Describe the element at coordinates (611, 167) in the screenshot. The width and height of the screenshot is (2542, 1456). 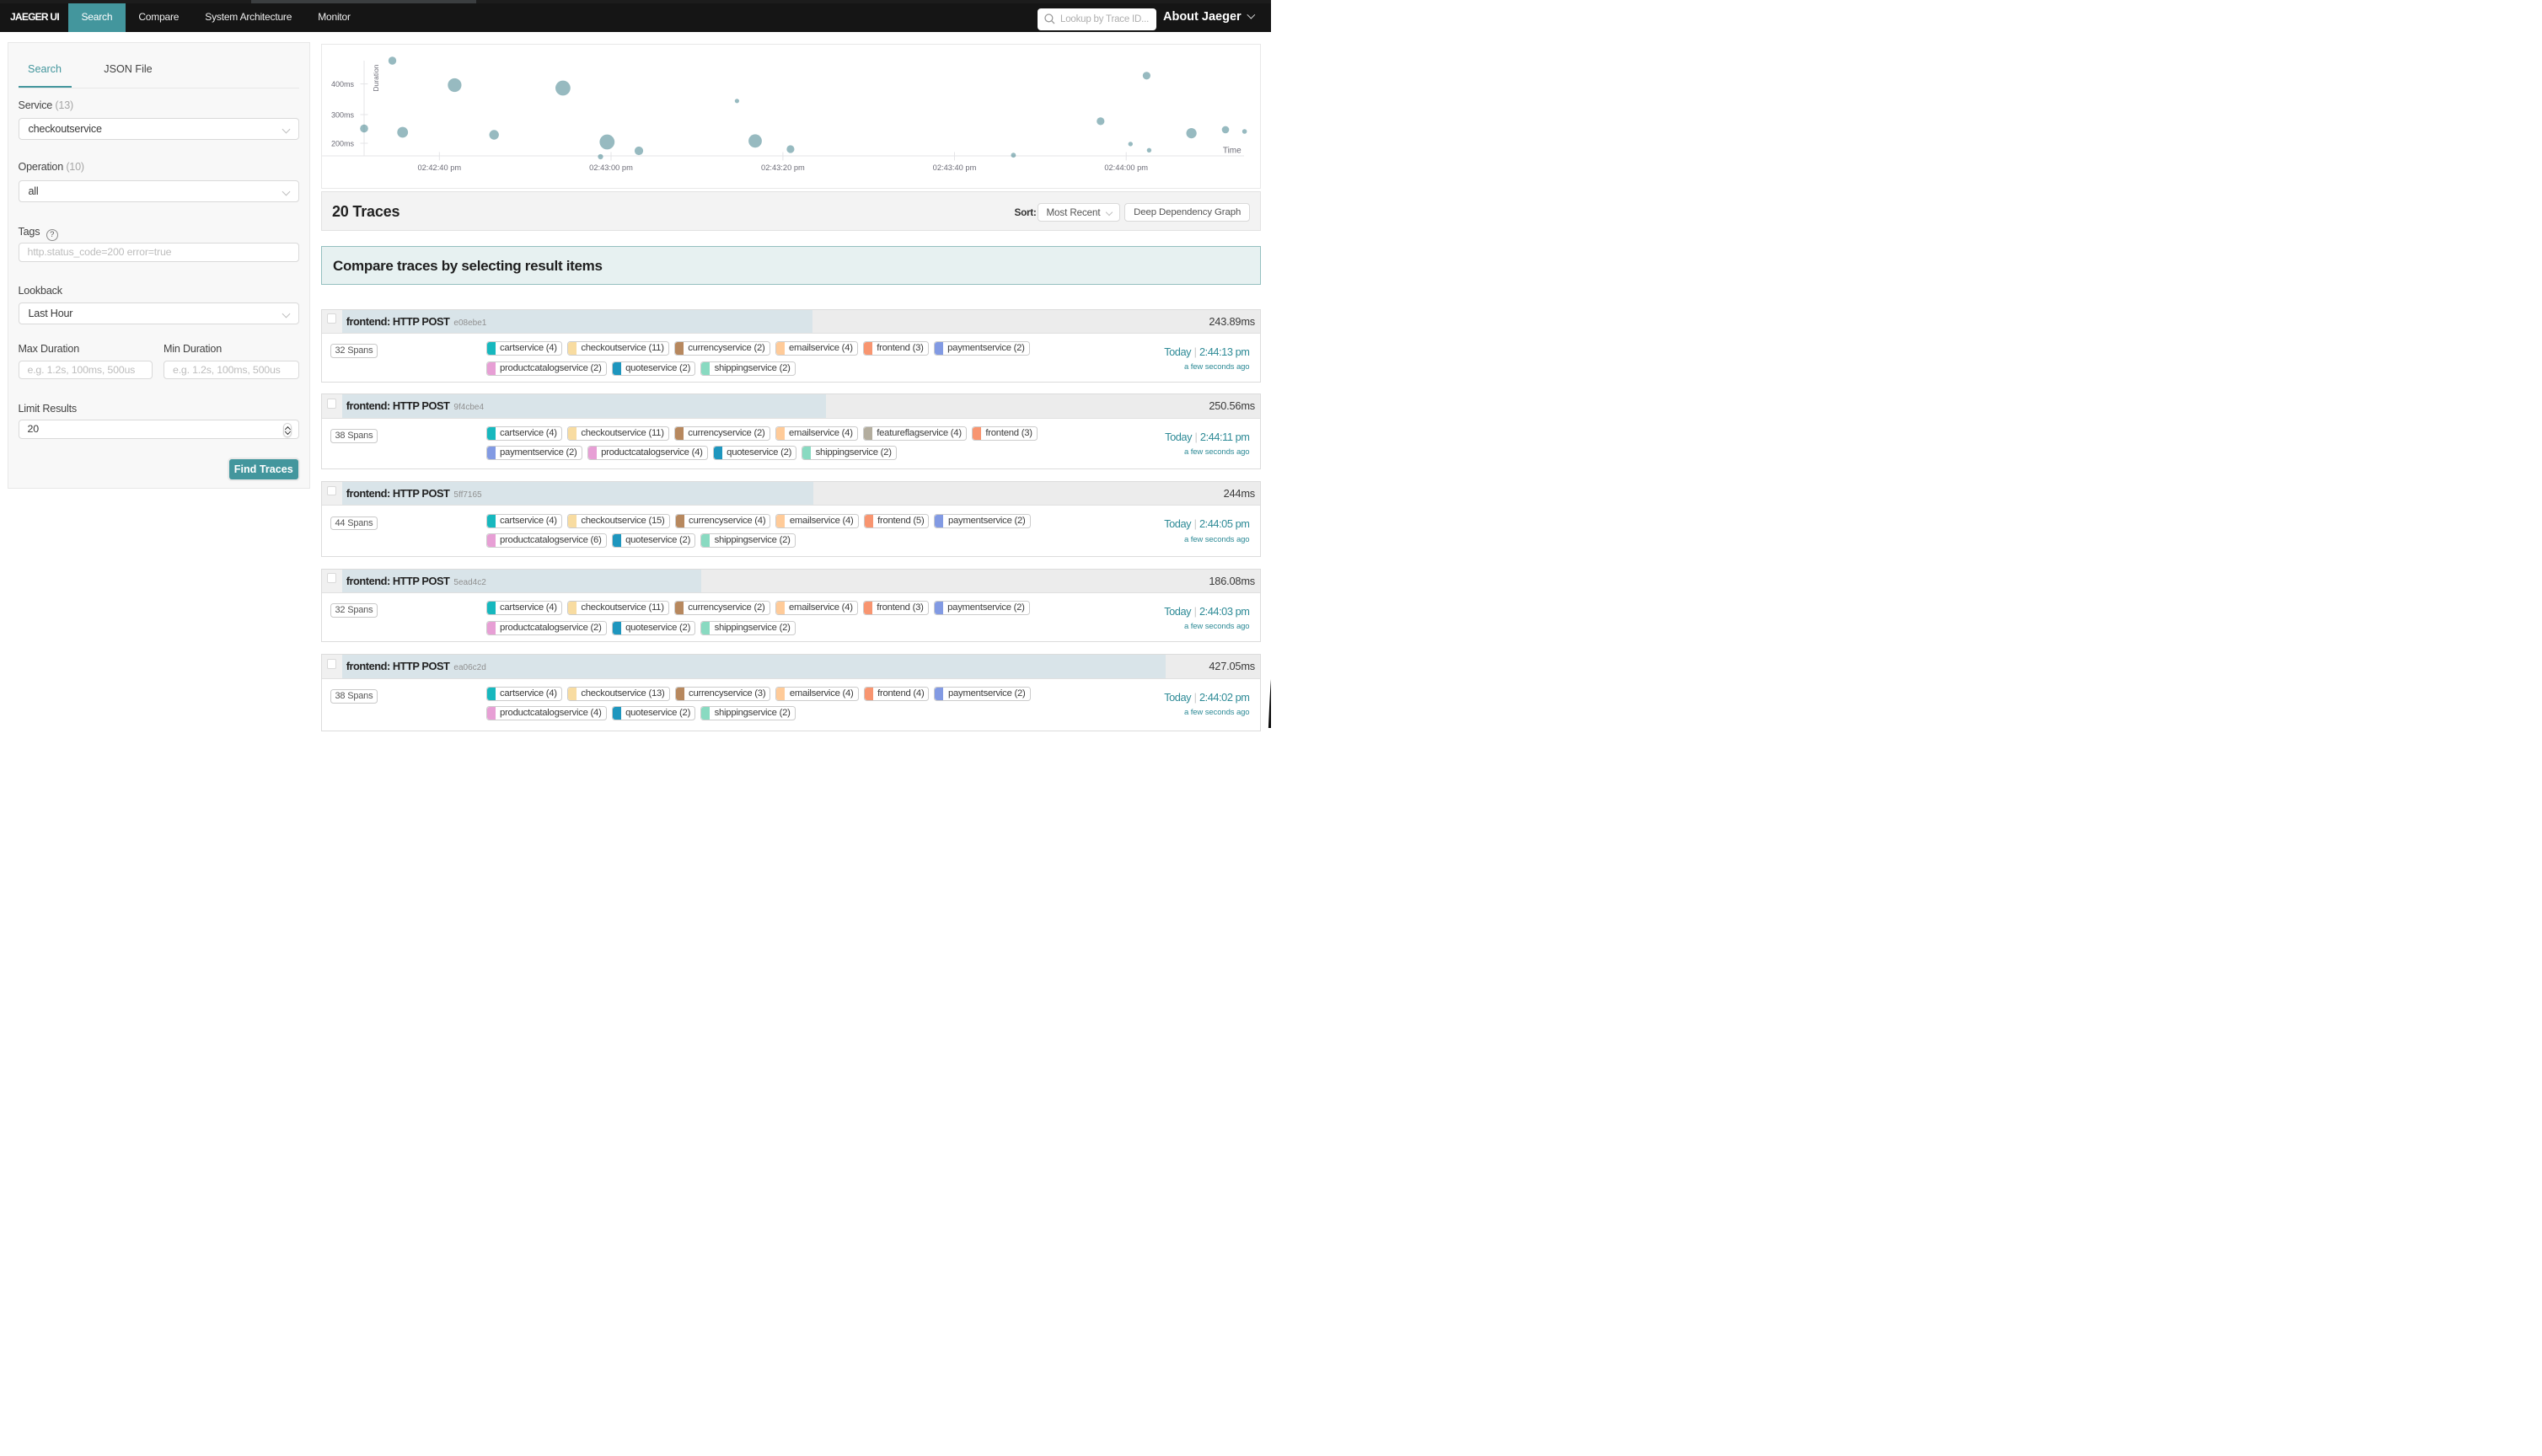
I see `svg-text: 02:43:00 pm` at that location.